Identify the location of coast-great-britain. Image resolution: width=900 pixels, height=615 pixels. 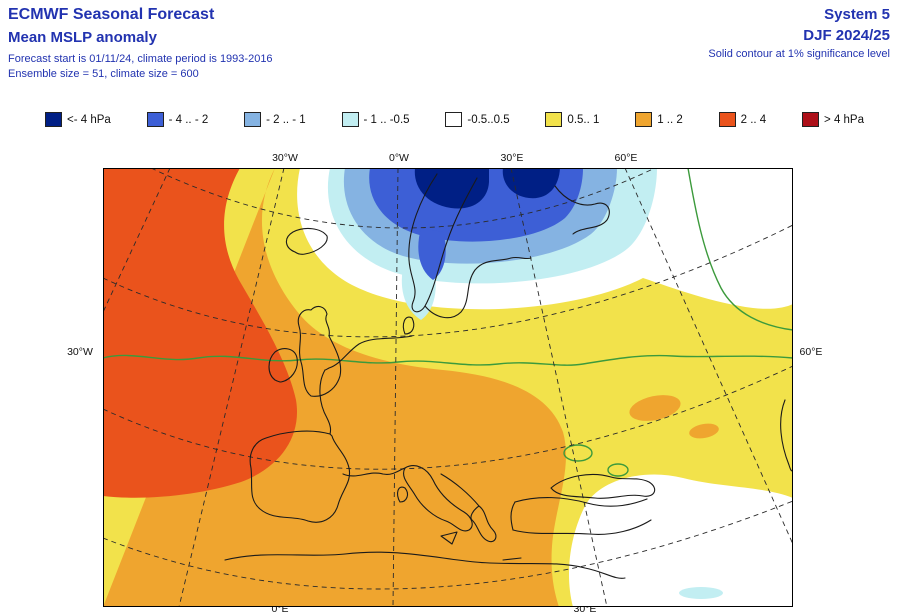
(319, 351).